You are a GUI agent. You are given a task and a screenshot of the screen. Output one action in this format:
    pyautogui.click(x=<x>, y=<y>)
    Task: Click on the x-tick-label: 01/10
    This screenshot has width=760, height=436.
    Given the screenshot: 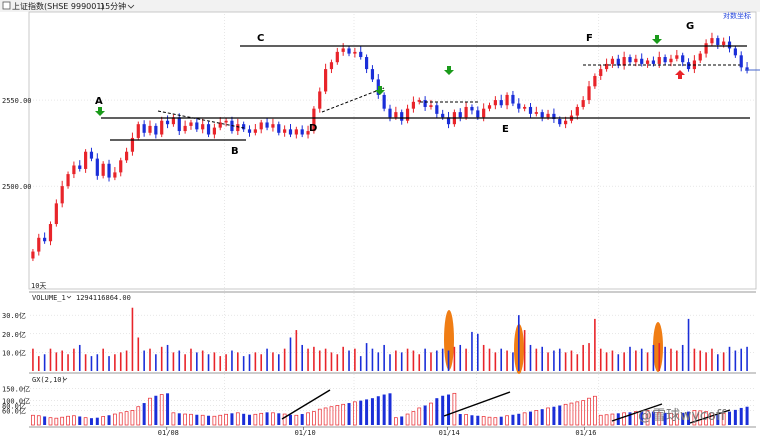 What is the action you would take?
    pyautogui.click(x=305, y=432)
    